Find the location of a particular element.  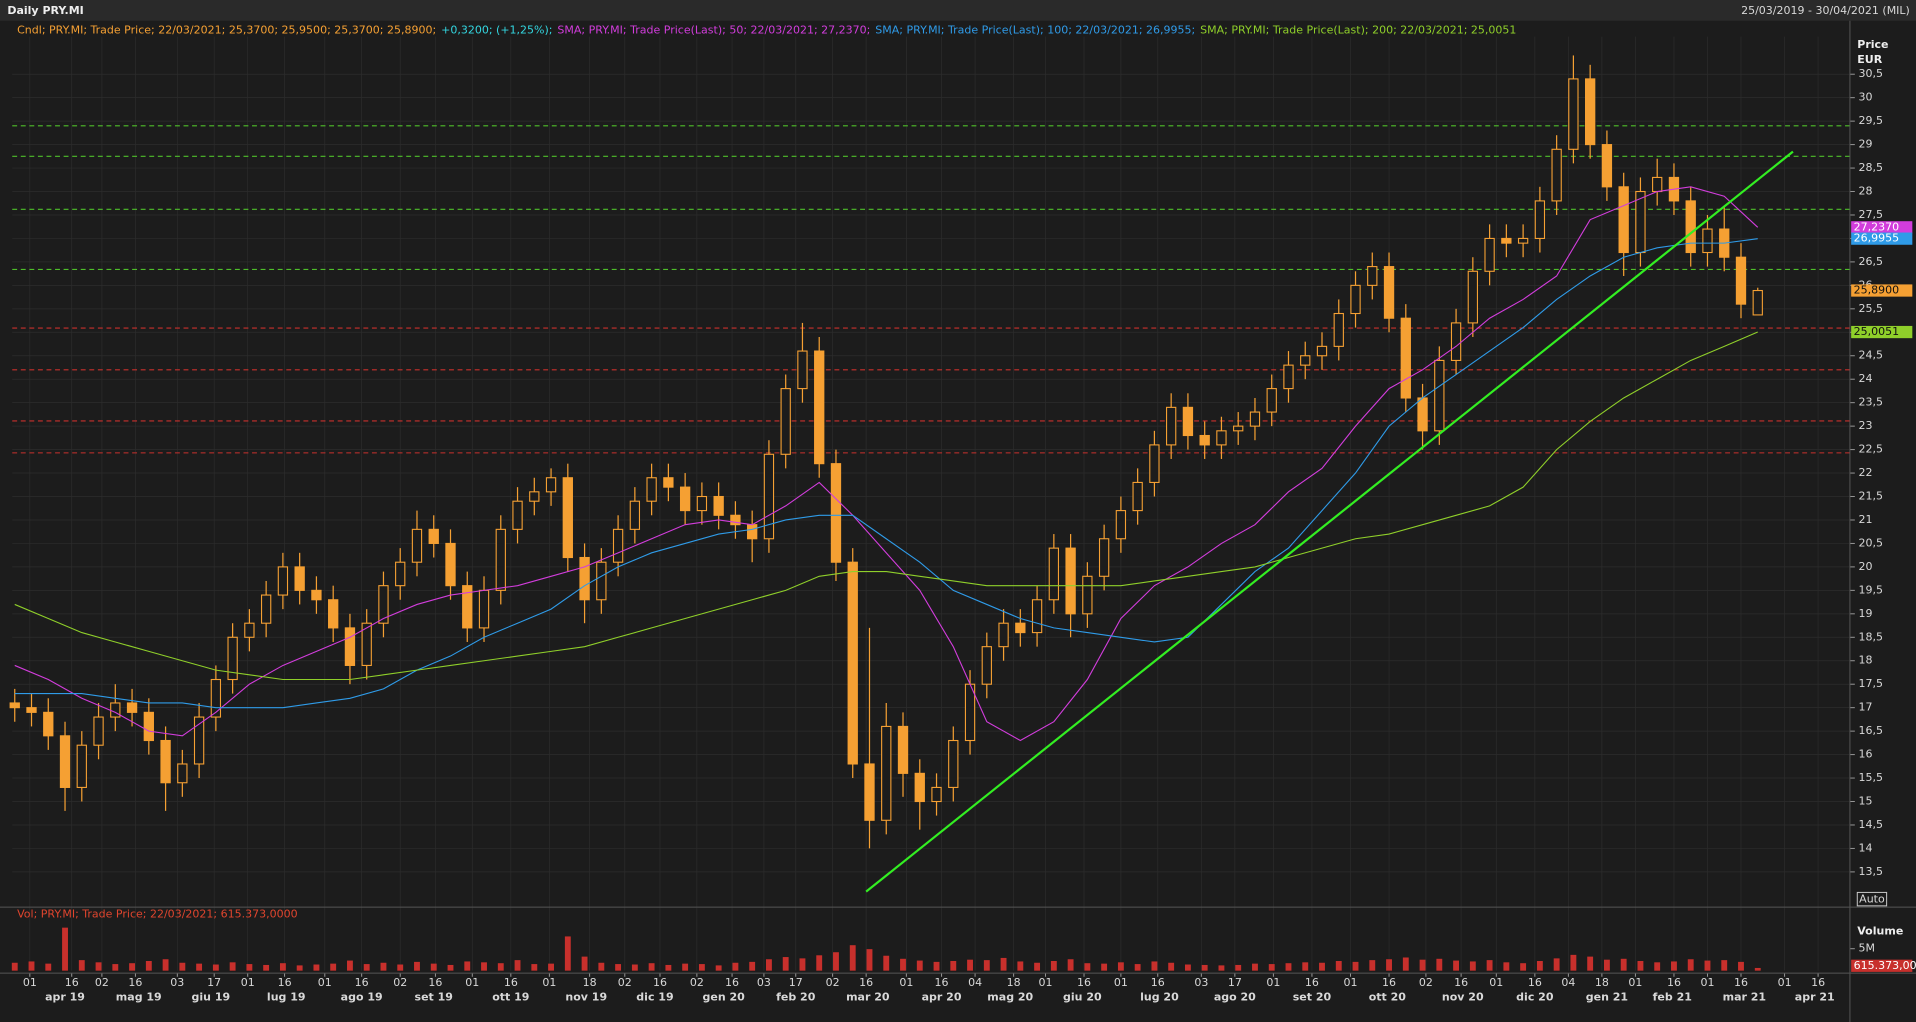

y-tick-label: 15,5 is located at coordinates (1870, 777).